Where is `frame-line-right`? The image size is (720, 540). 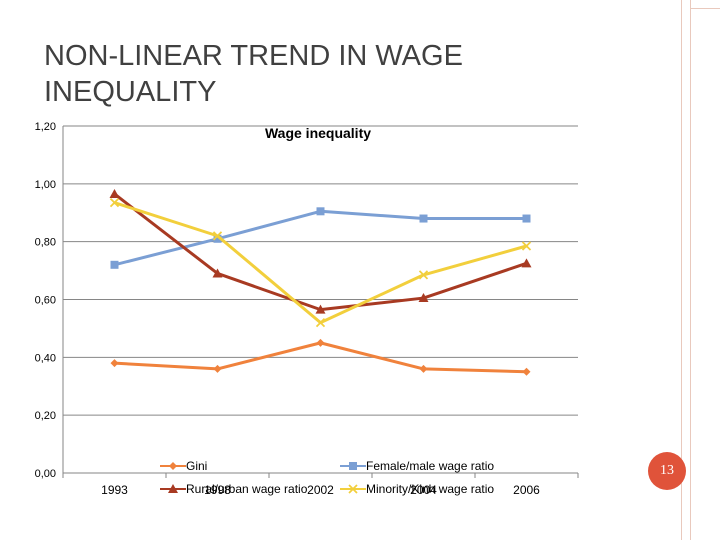
frame-line-right is located at coordinates (690, 270).